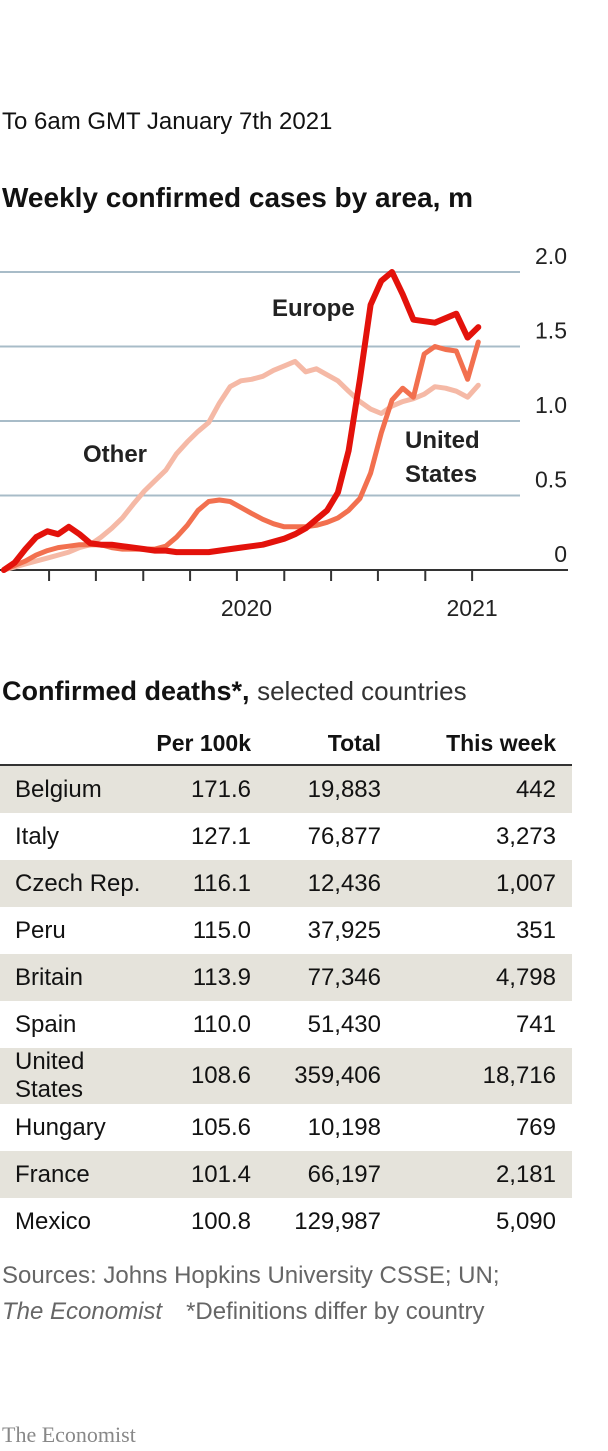  What do you see at coordinates (53, 1221) in the screenshot?
I see `country: Mexico` at bounding box center [53, 1221].